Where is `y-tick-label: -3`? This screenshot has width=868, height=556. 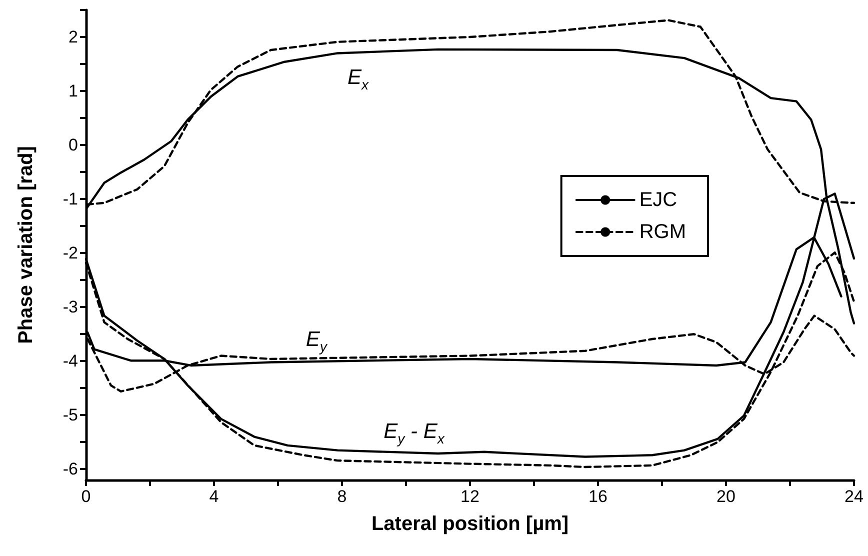
y-tick-label: -3 is located at coordinates (70, 307).